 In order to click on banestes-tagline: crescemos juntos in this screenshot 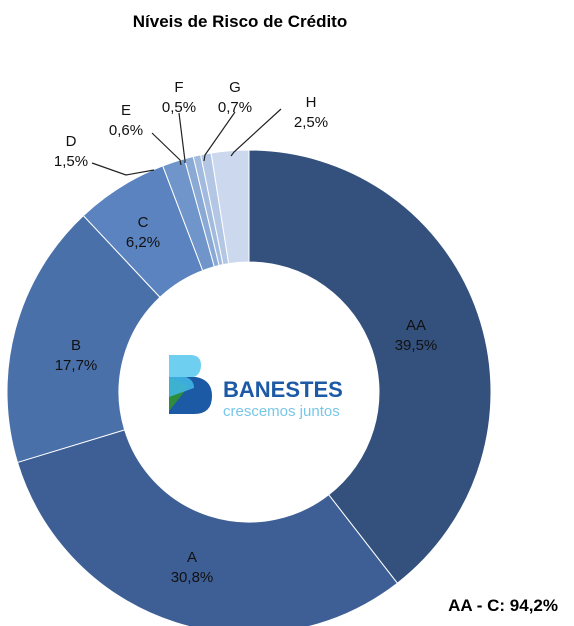, I will do `click(281, 411)`.